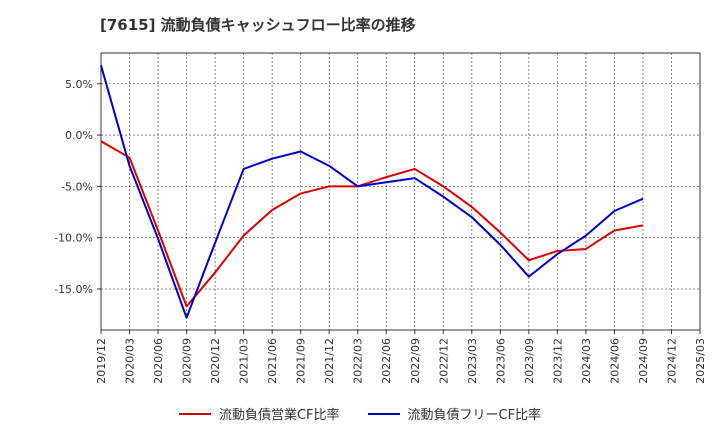  Describe the element at coordinates (360, 413) in the screenshot. I see `legend: 流動負債営業CF比率 流動負債フリーCF比率` at that location.